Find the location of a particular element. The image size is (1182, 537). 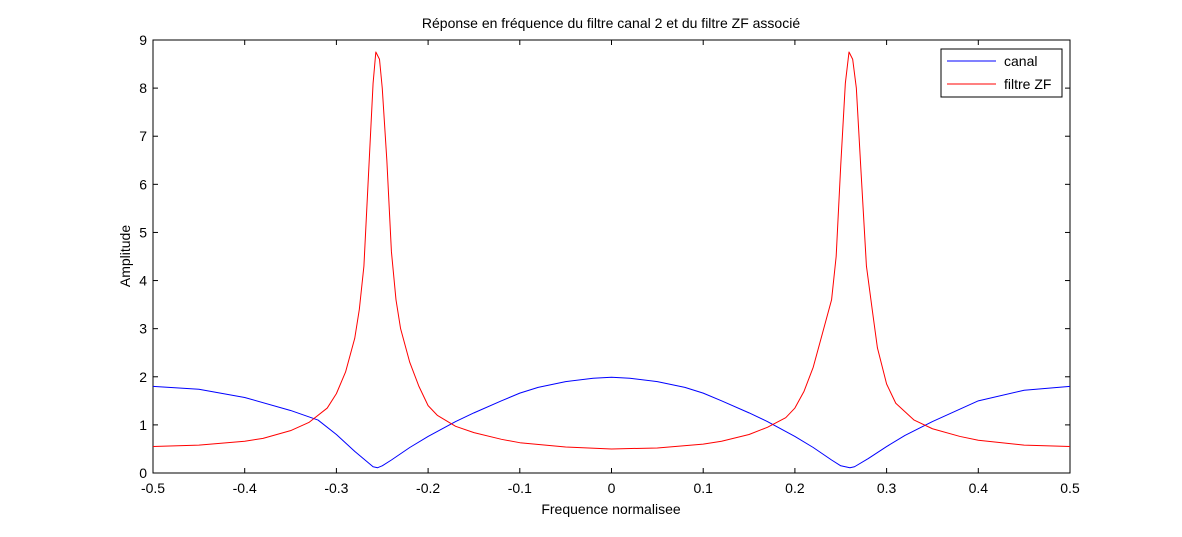

y-tick-label: 4 is located at coordinates (143, 281).